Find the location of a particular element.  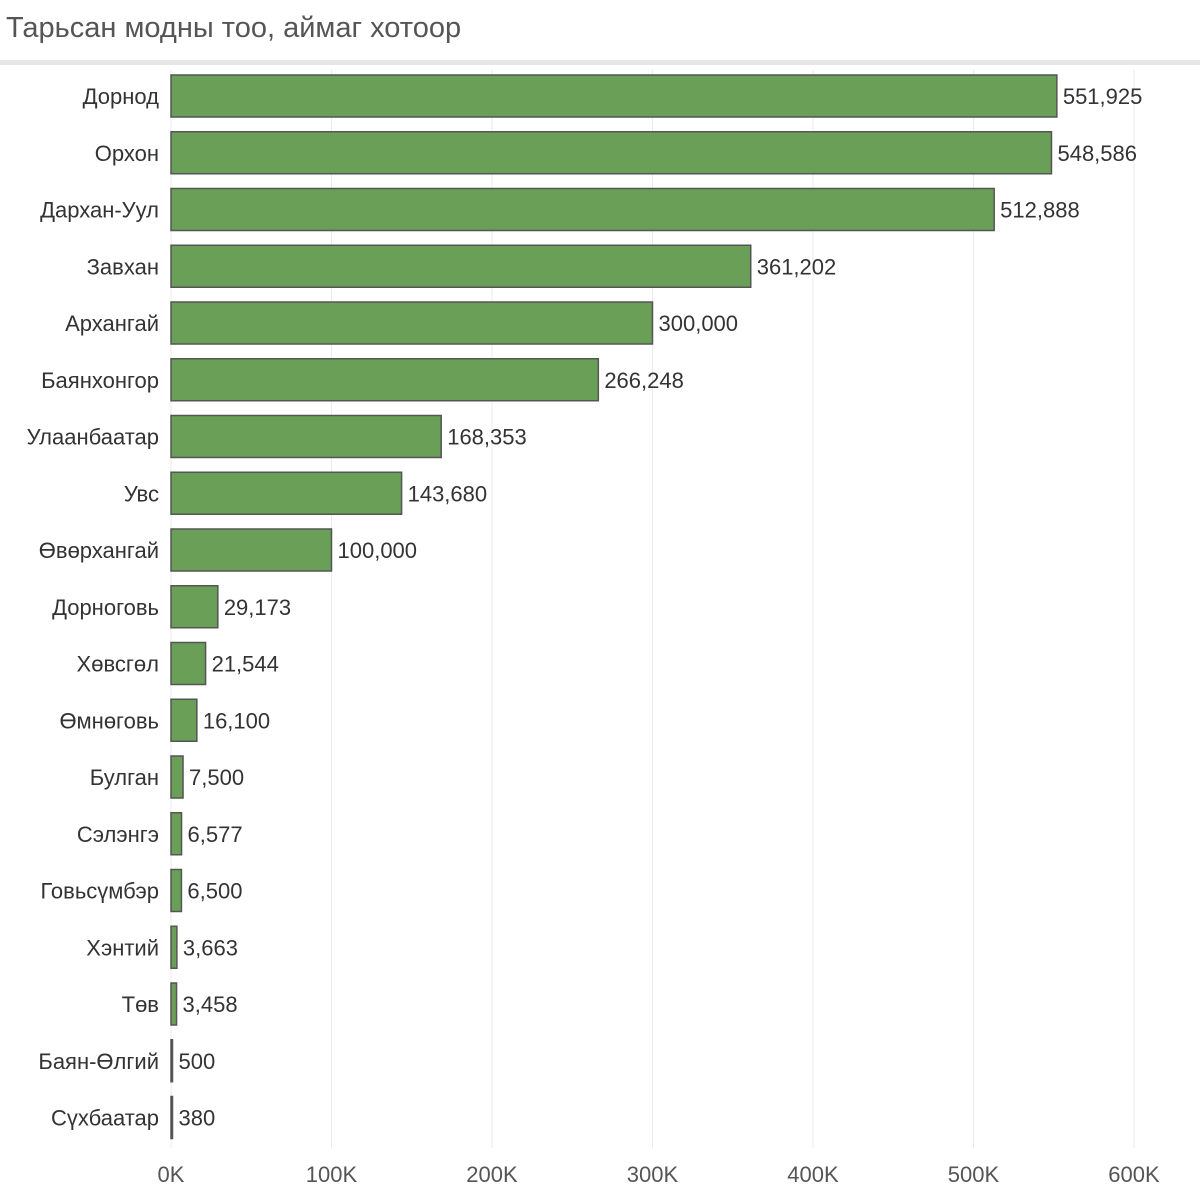

x-tick-label: 300K is located at coordinates (653, 1174).